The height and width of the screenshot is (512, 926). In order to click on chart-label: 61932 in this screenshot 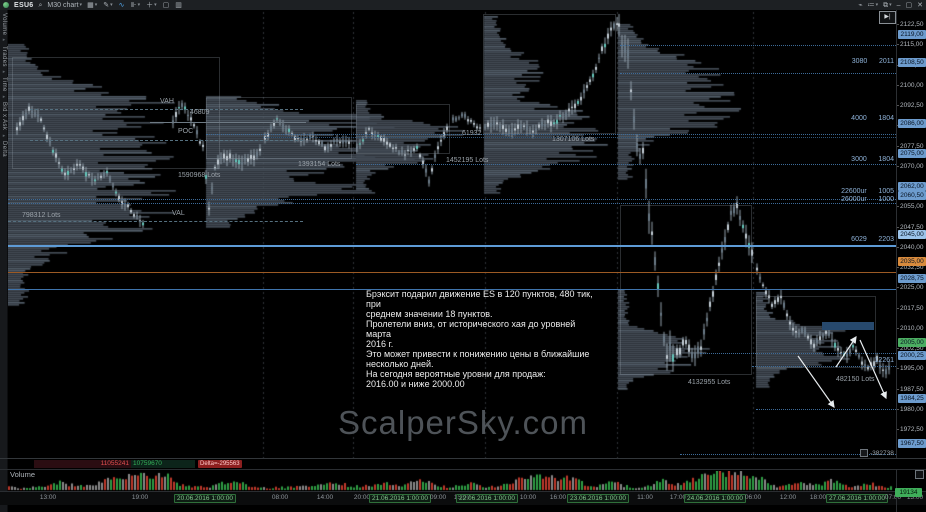, I will do `click(472, 133)`.